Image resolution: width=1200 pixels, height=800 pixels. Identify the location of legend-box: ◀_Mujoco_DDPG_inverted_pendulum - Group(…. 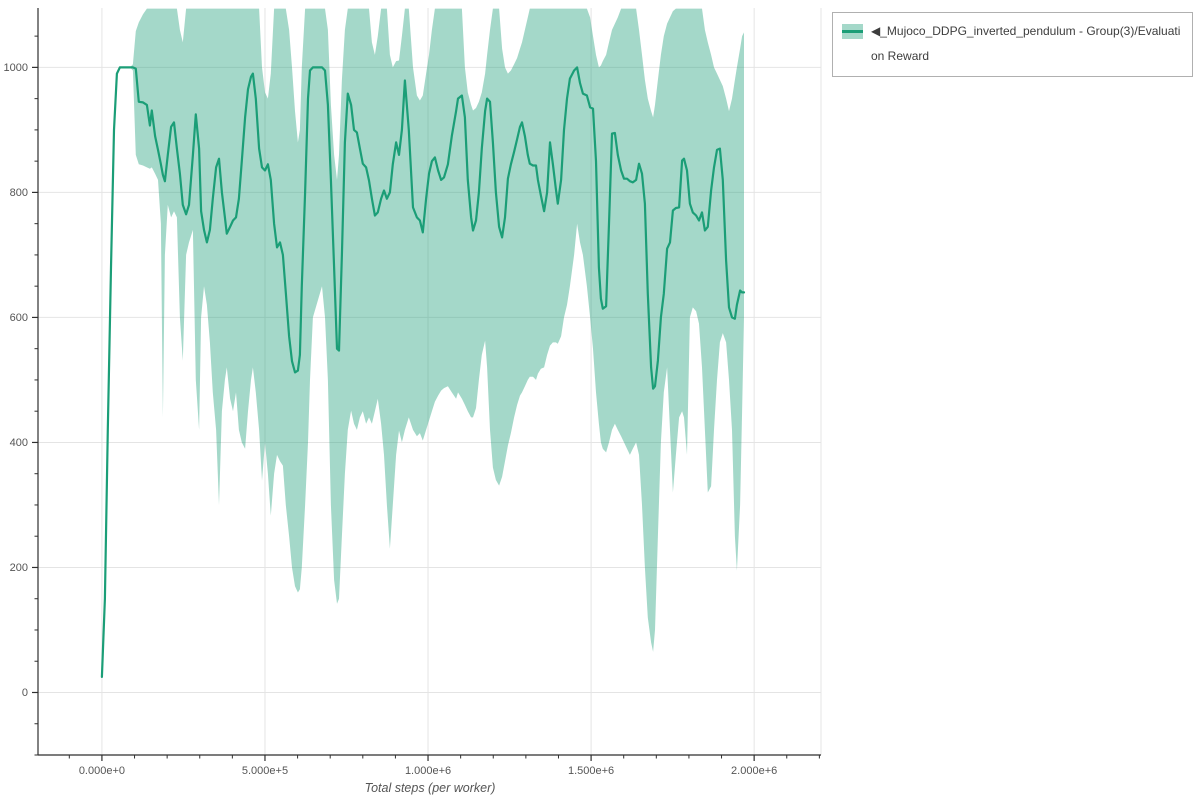
(1012, 44).